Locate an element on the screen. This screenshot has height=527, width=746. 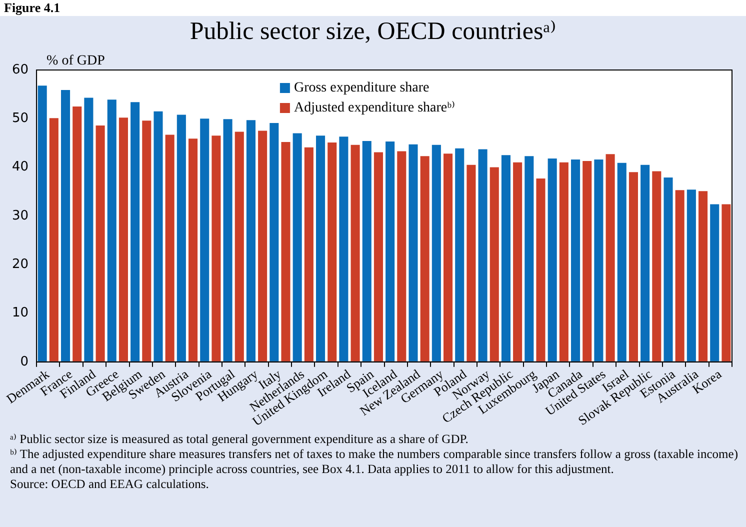
y-tick-label: 20 is located at coordinates (20, 264).